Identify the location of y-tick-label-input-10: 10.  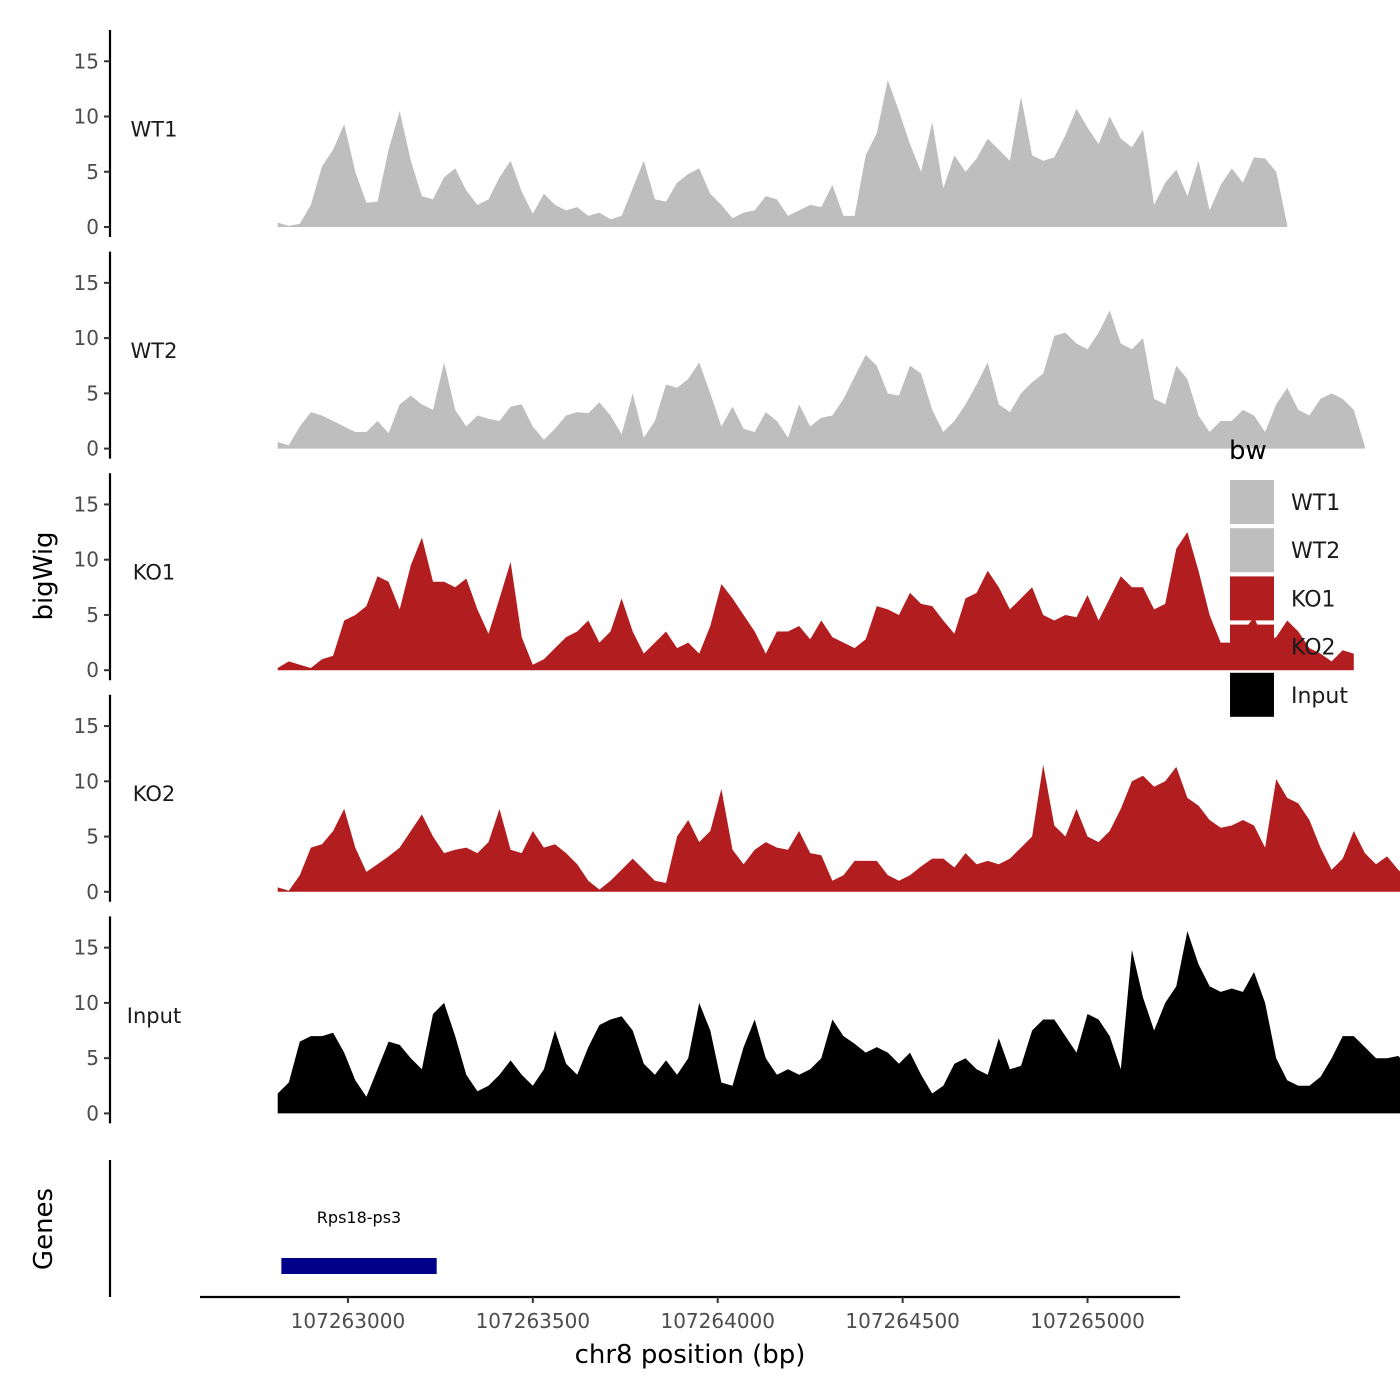
(86, 1003).